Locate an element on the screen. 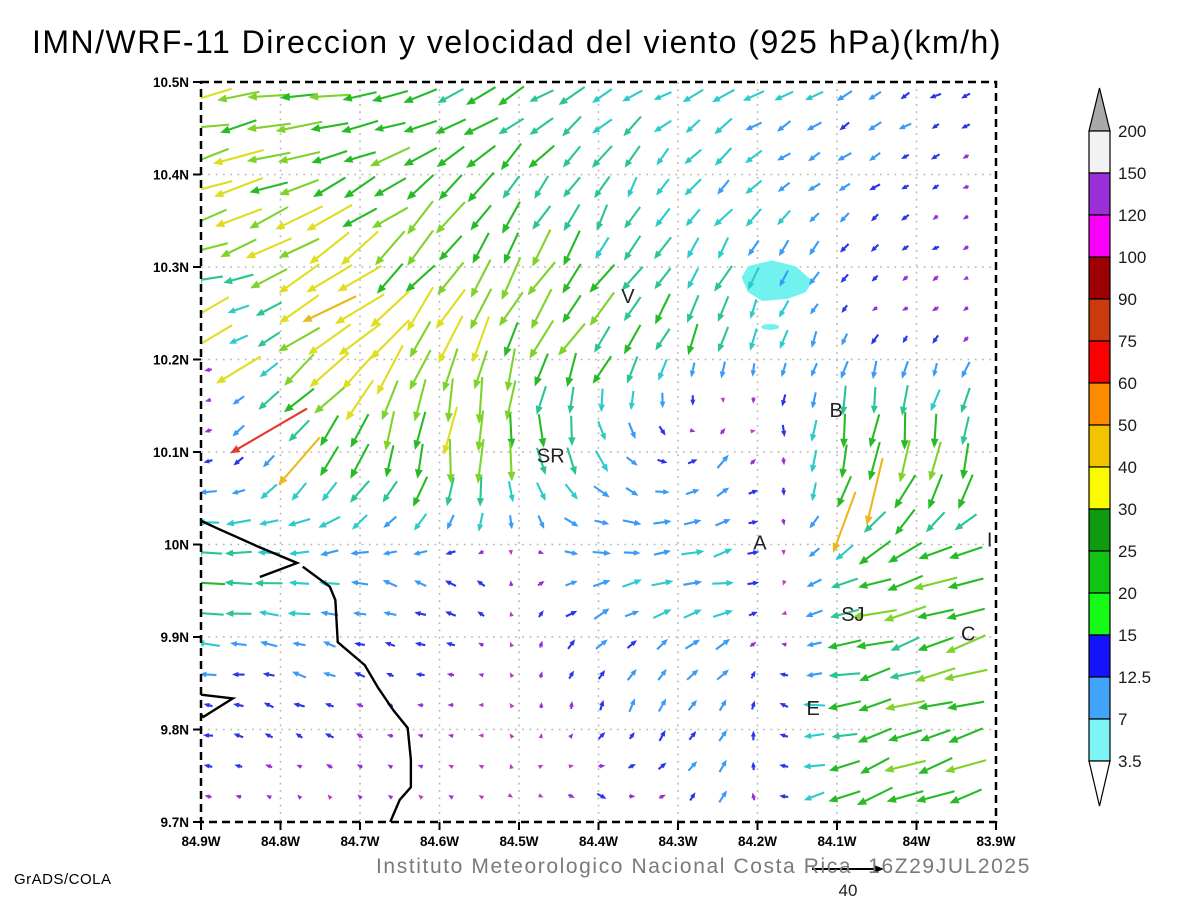  grads-credit: GrADS/COLA is located at coordinates (63, 879).